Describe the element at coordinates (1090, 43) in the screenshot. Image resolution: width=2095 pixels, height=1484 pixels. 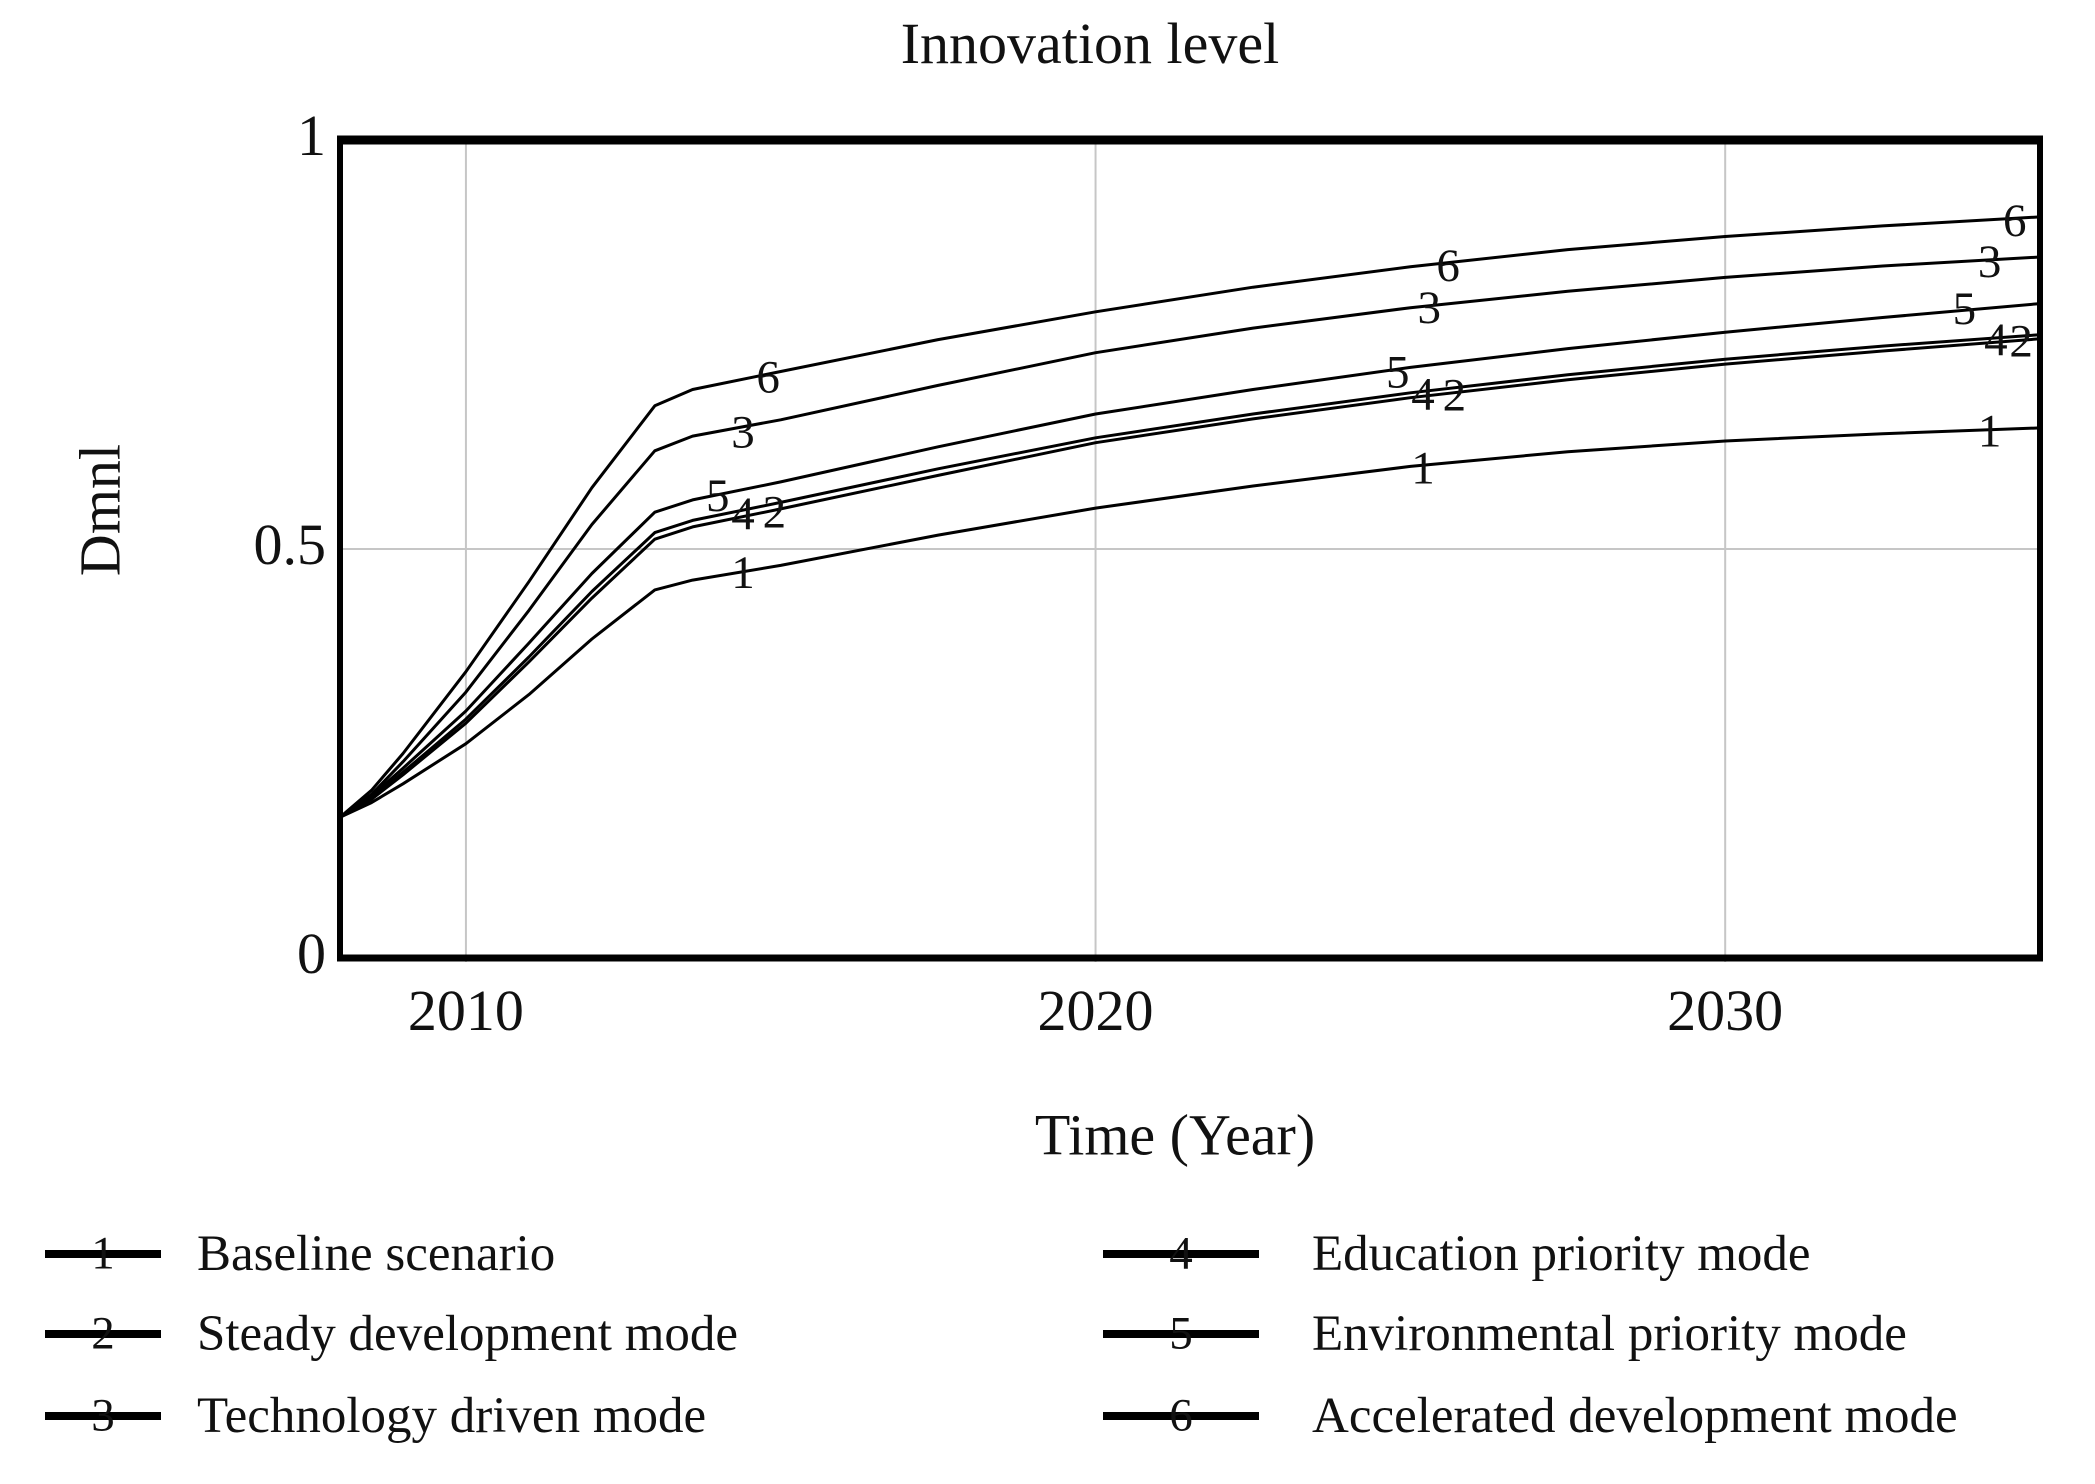
I see `chart-title: Innovation level` at that location.